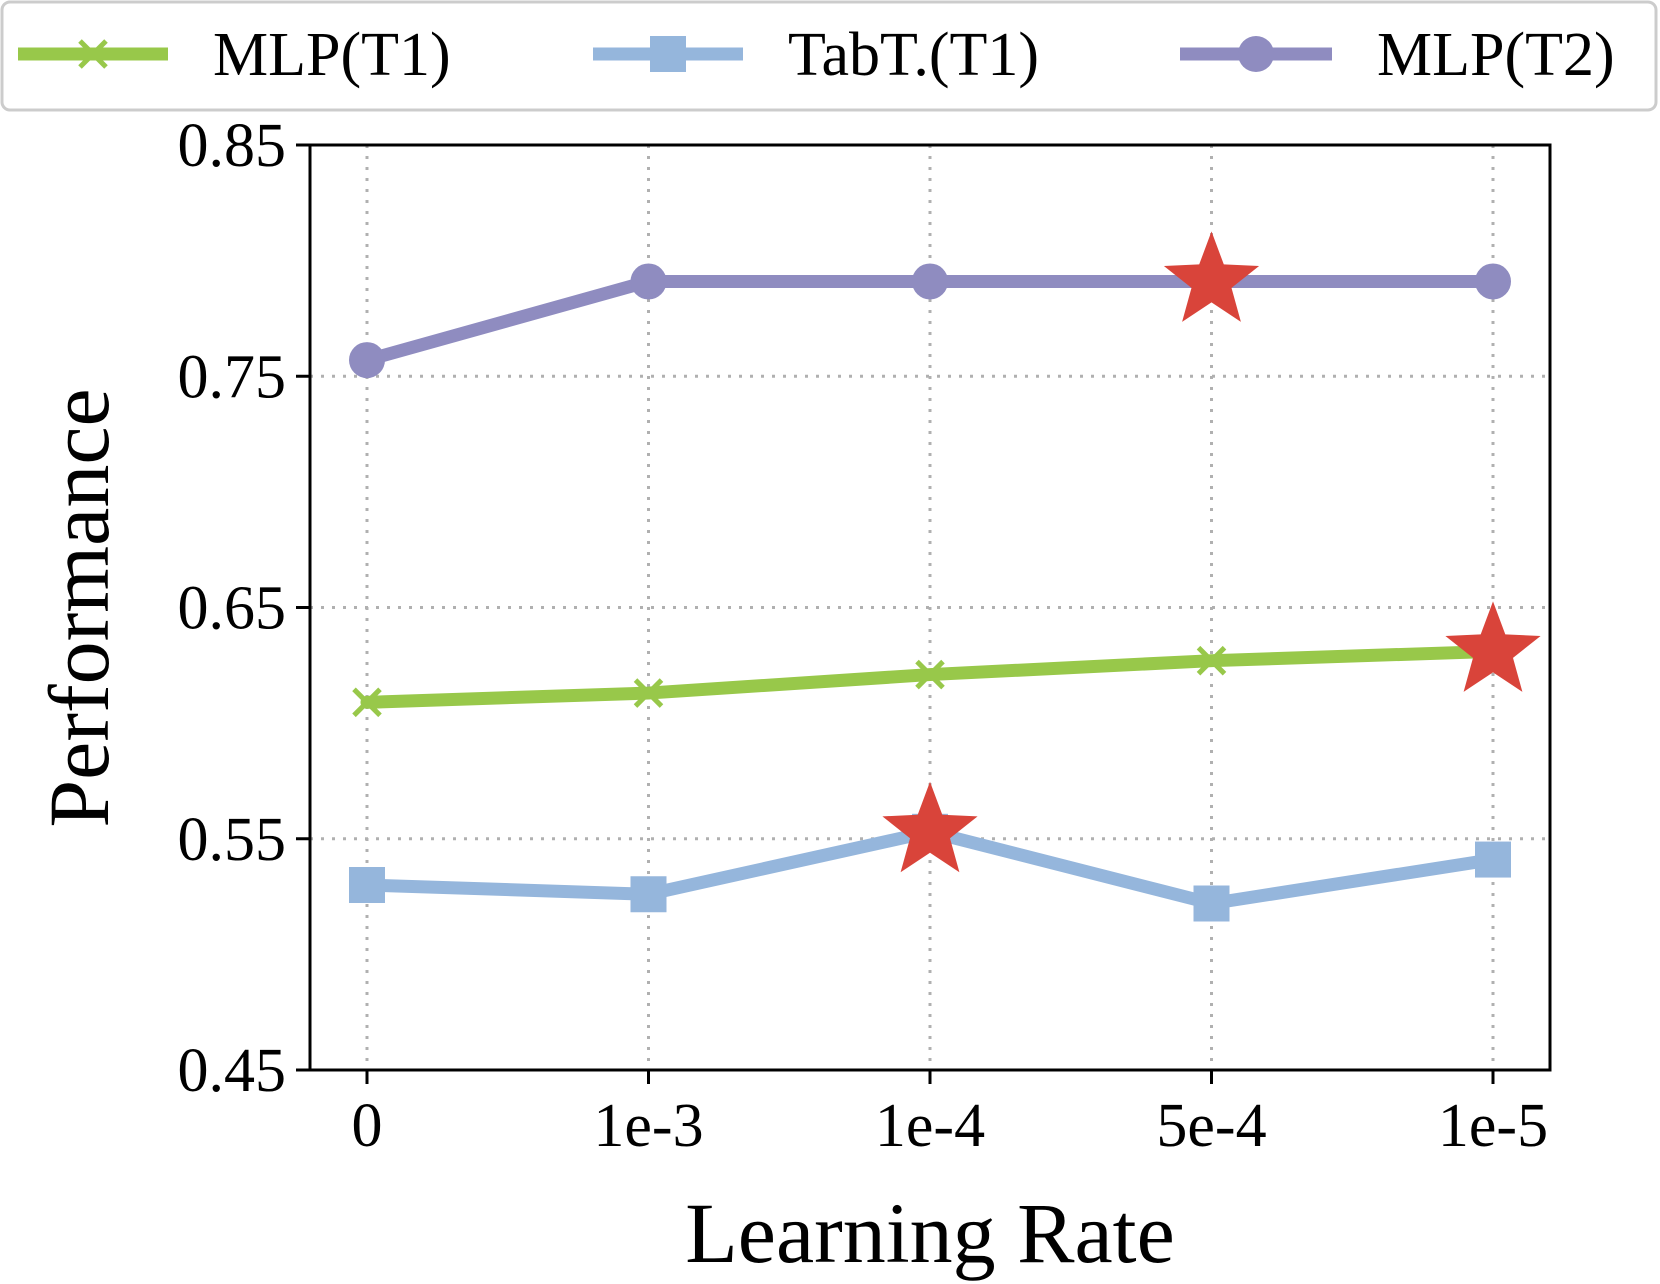 The height and width of the screenshot is (1284, 1660). I want to click on legend-label: MLP(T1), so click(332, 55).